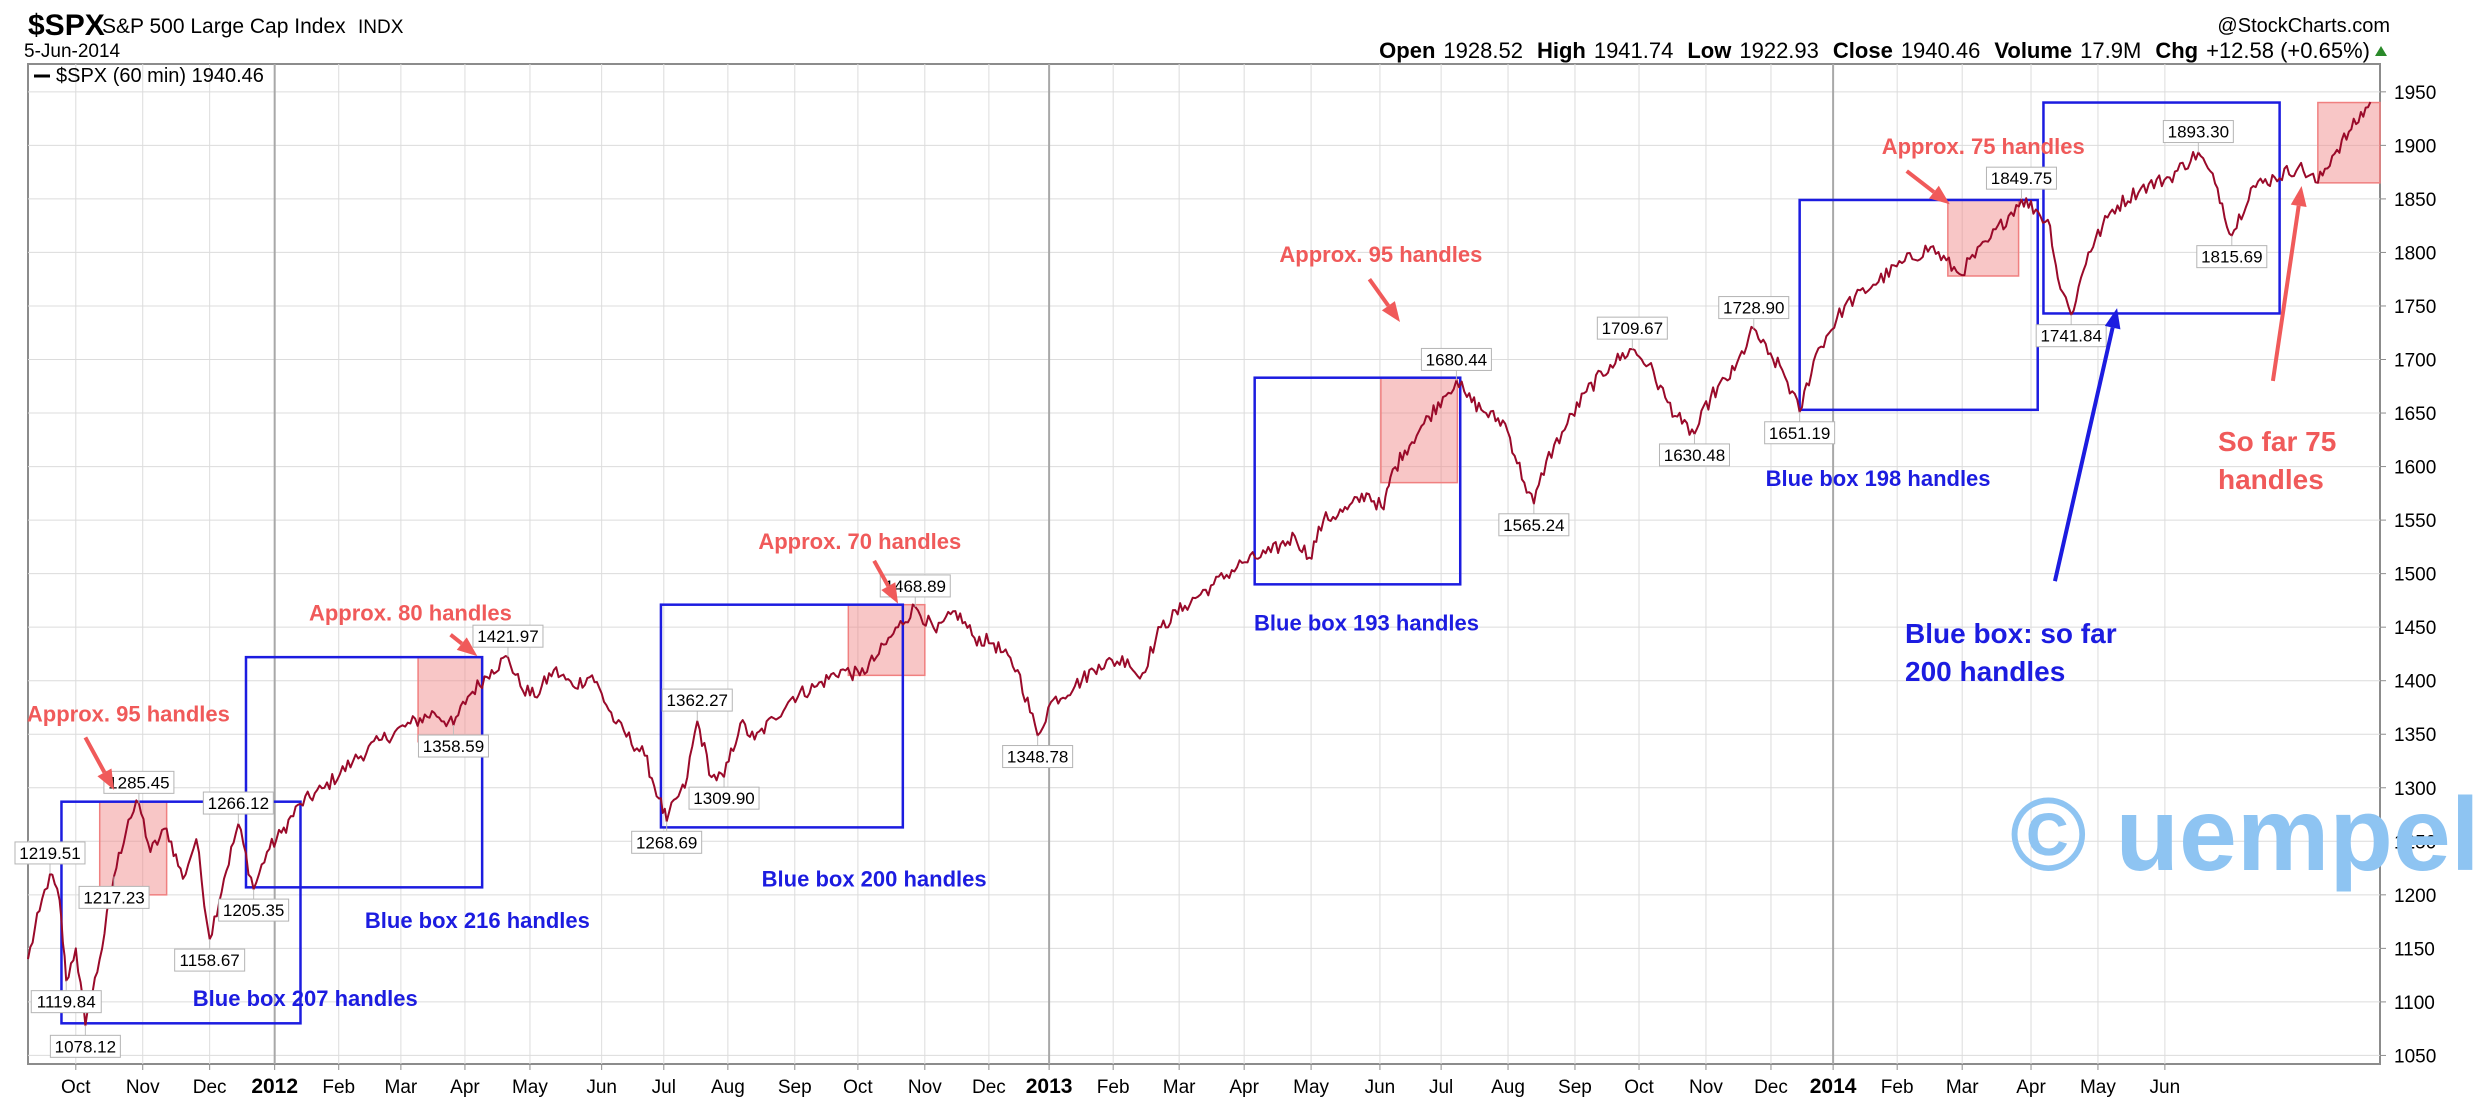  What do you see at coordinates (2415, 628) in the screenshot?
I see `y-tick-label: 1450` at bounding box center [2415, 628].